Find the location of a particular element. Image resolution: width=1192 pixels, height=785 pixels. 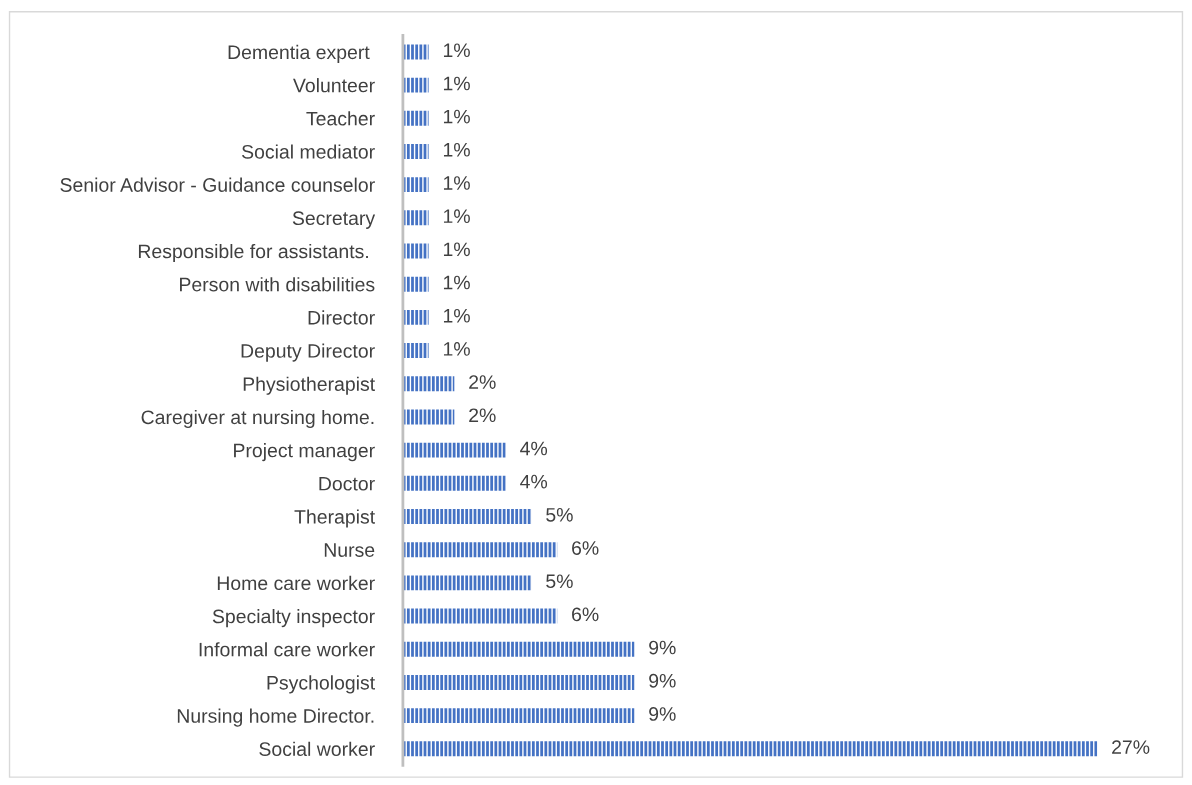

y-tick-label: Dementia expert is located at coordinates (299, 53).